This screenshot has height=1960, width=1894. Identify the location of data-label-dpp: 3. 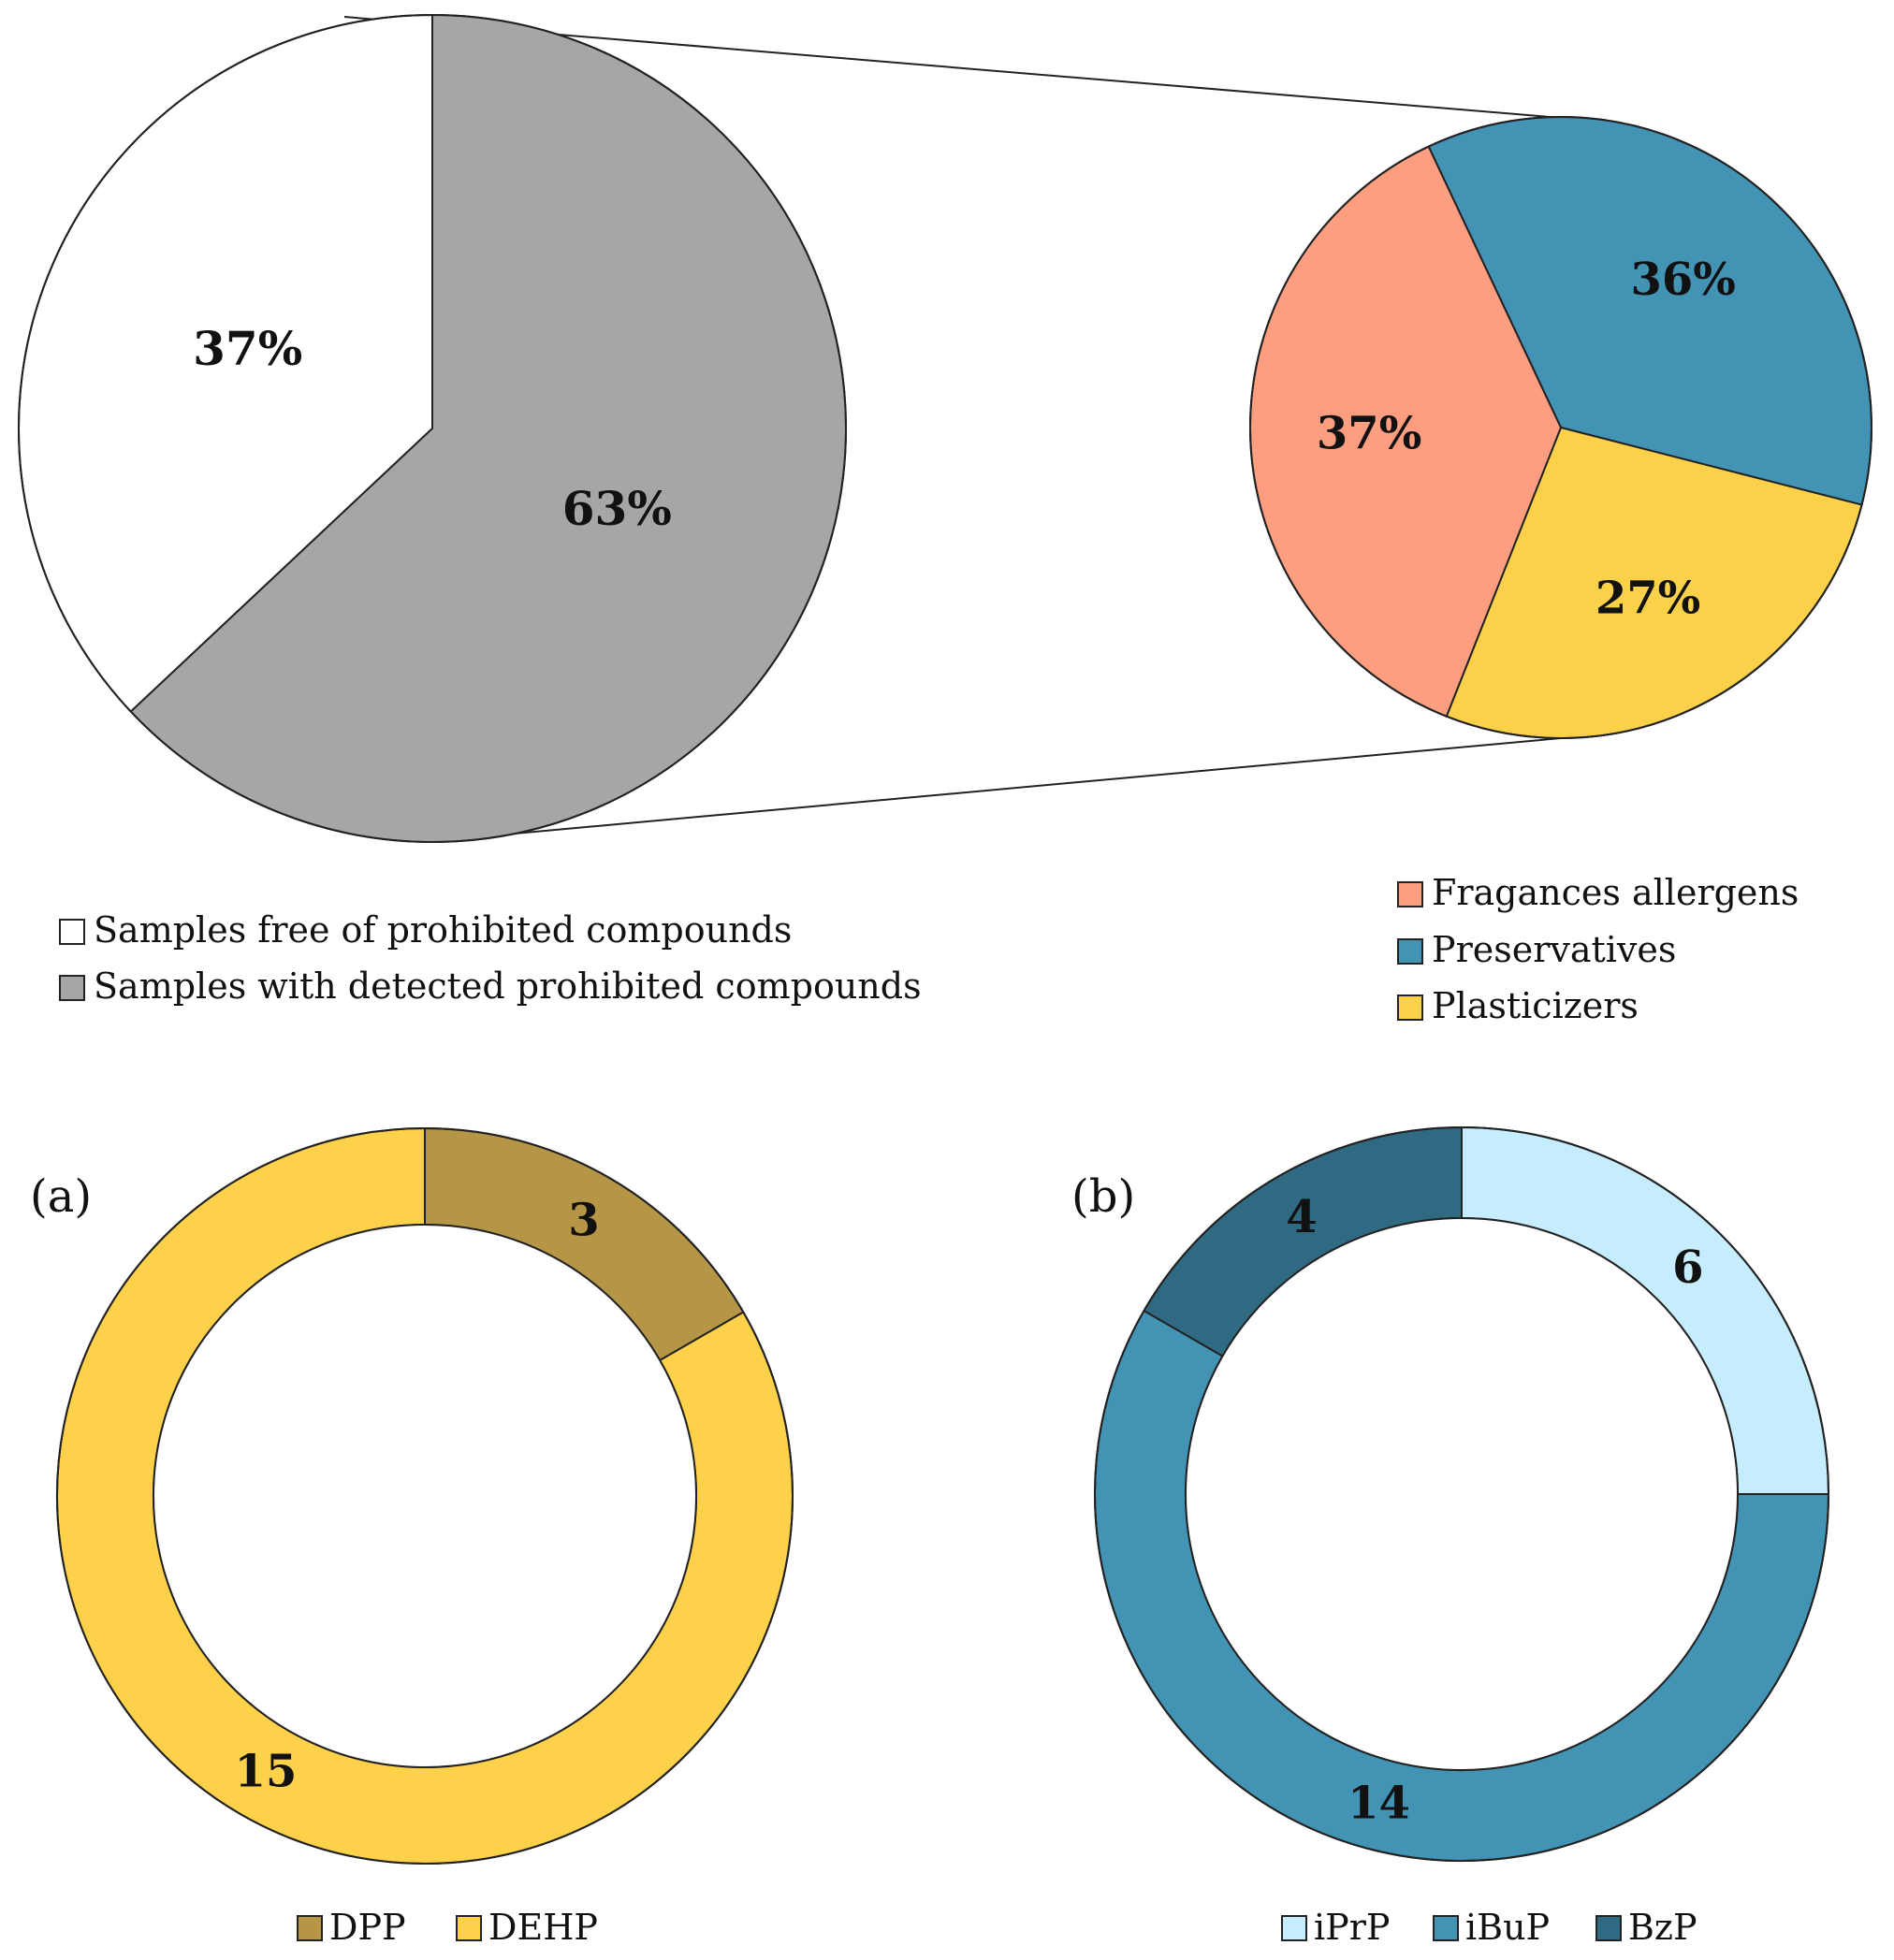
(583, 1221).